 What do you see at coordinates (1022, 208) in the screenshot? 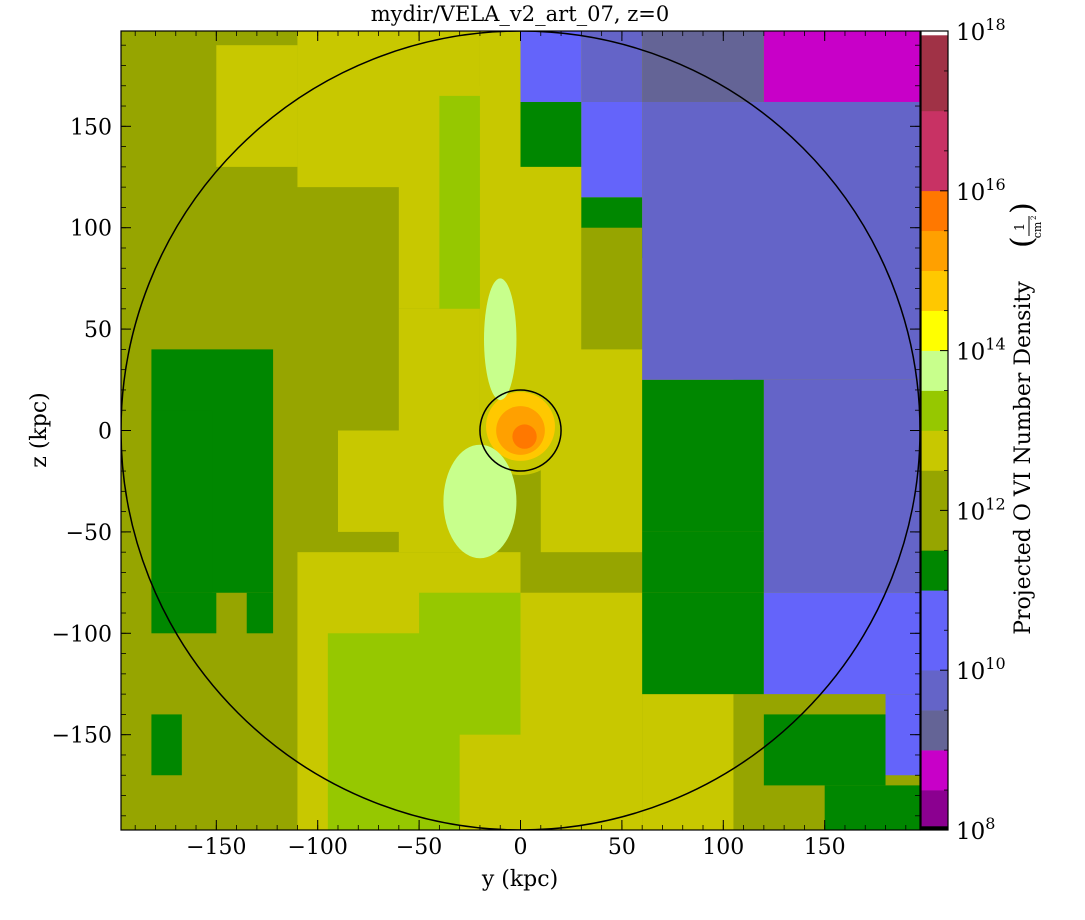
I see `unit-paren-close: )` at bounding box center [1022, 208].